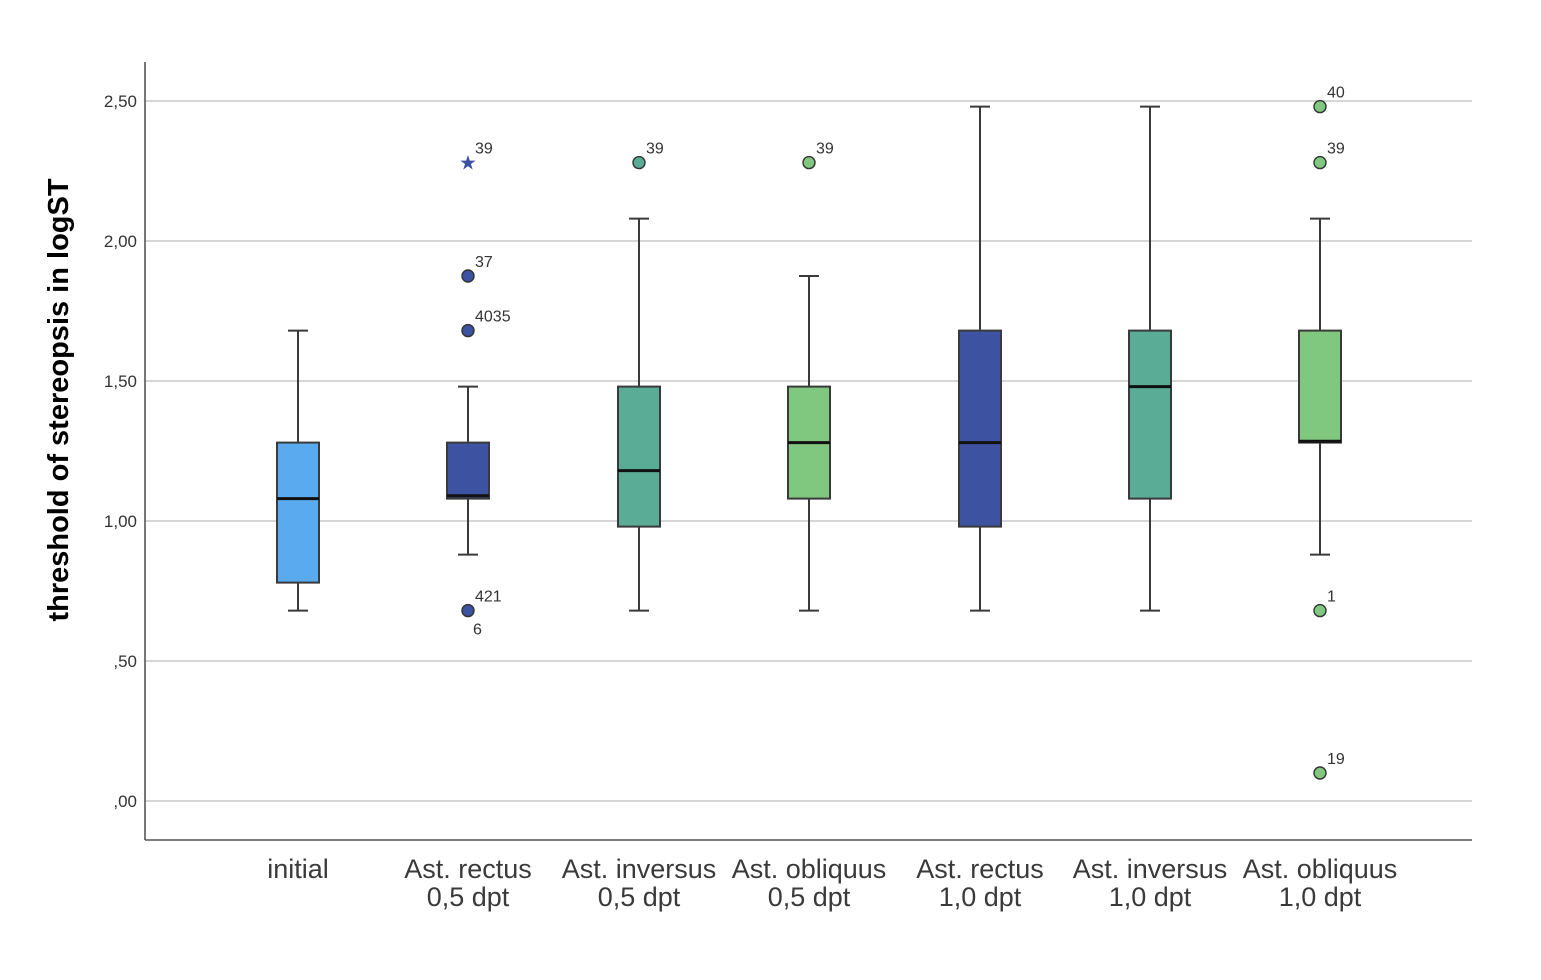  What do you see at coordinates (1331, 597) in the screenshot?
I see `outlier-label: 1` at bounding box center [1331, 597].